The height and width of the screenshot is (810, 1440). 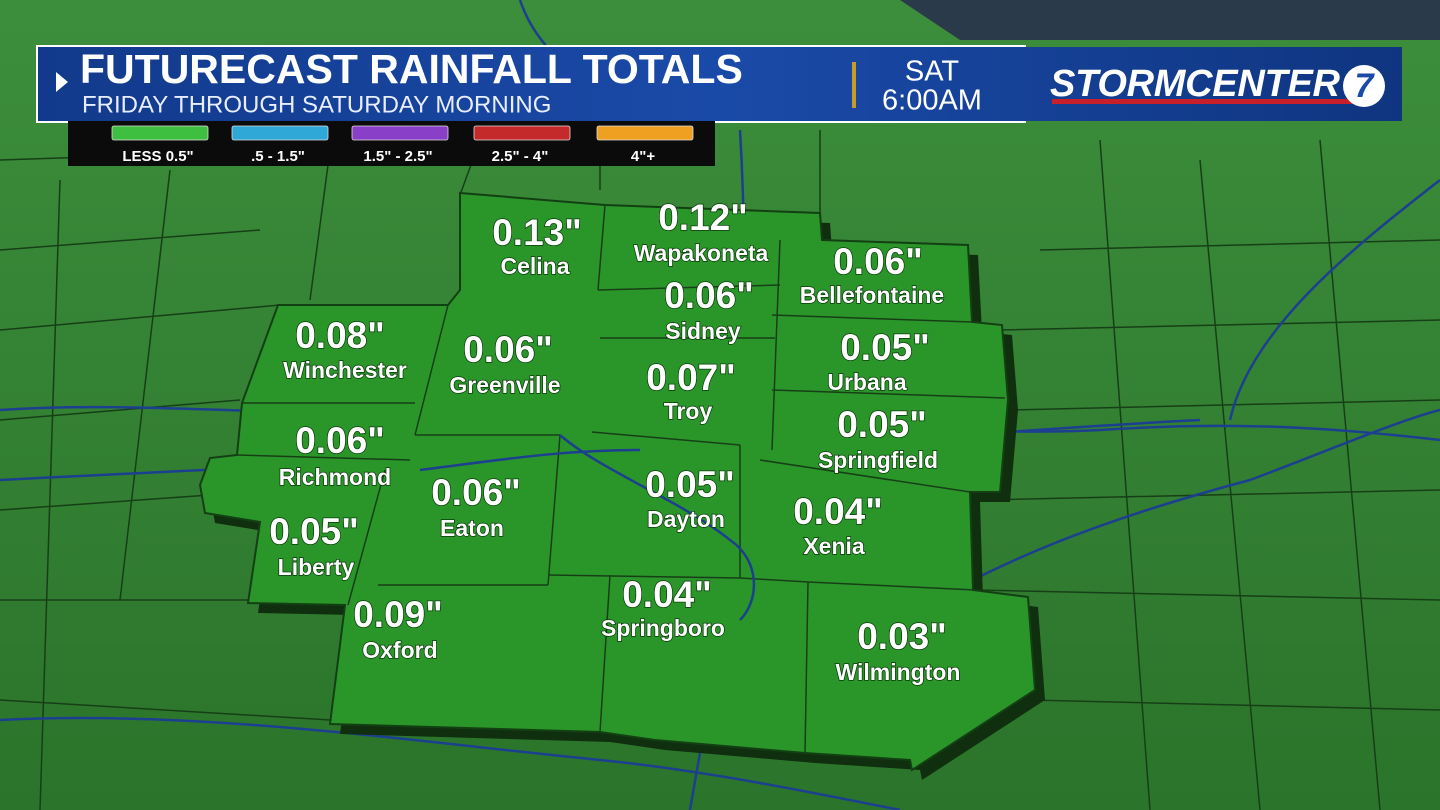 I want to click on location-name: Sidney, so click(x=703, y=331).